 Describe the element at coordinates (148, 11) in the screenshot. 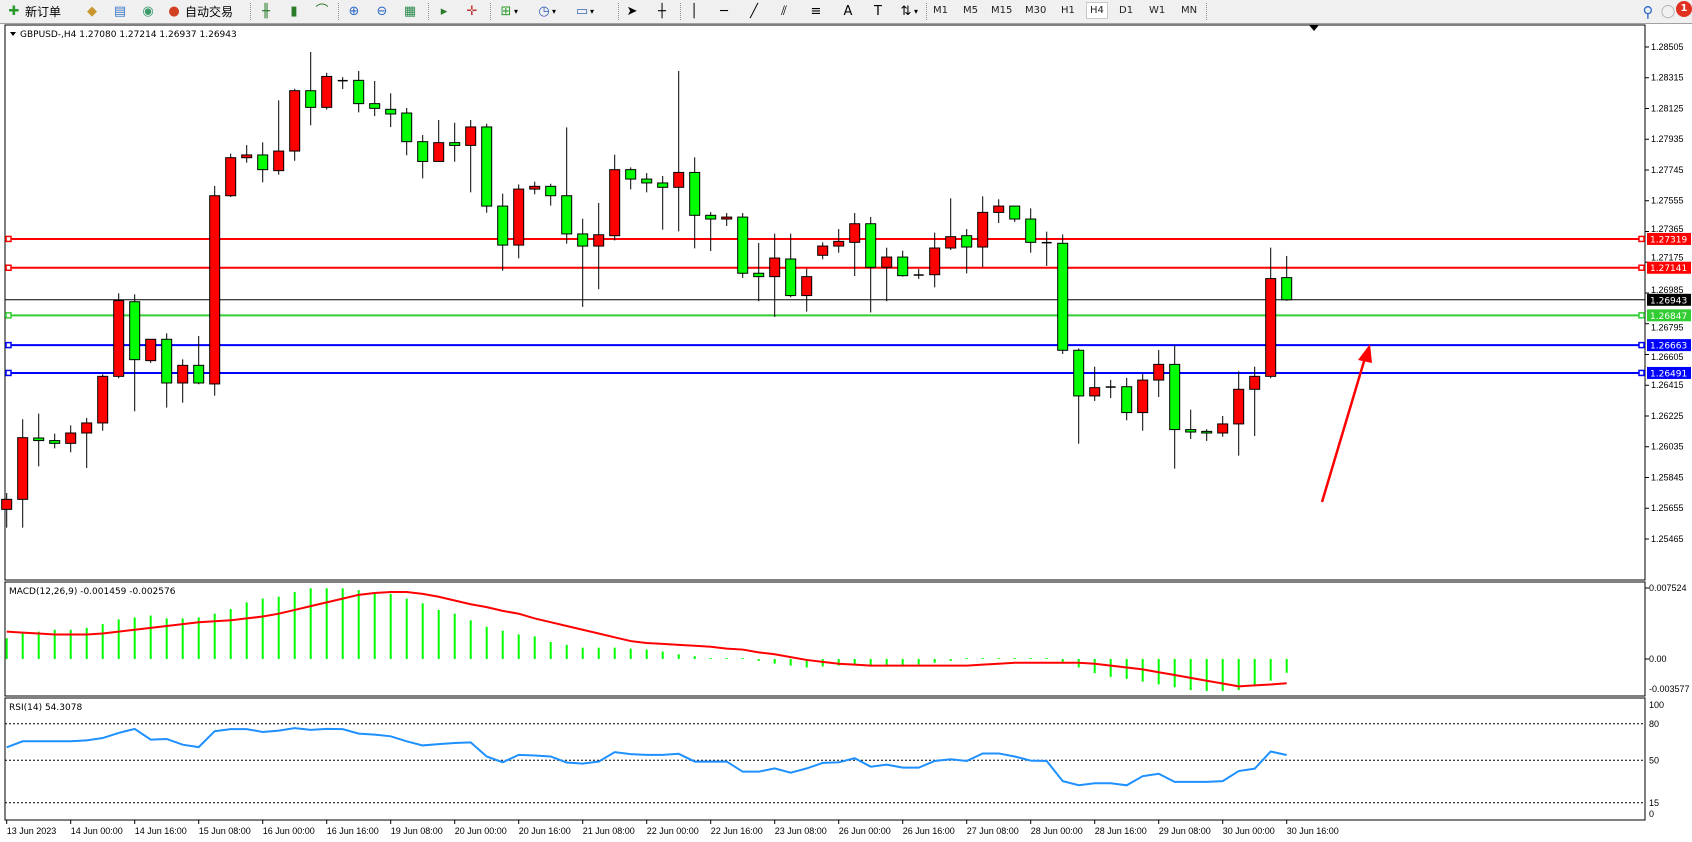

I see `signals-button: ◉` at that location.